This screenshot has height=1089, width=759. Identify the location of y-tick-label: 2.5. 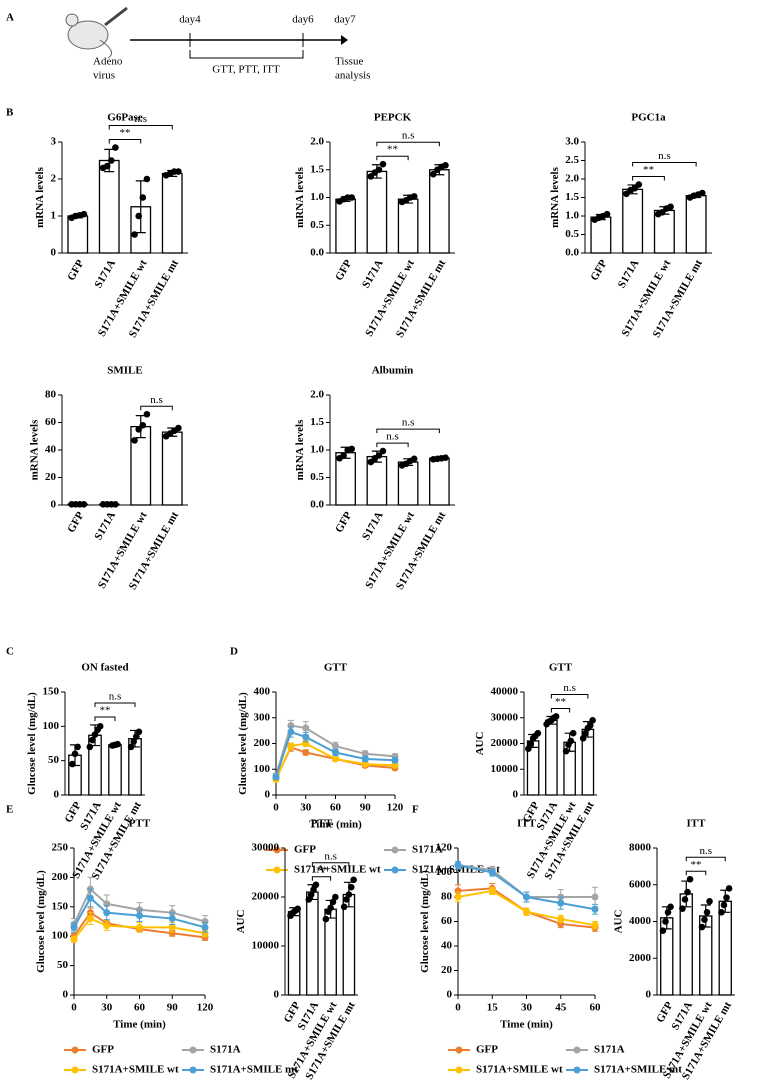
(572, 160).